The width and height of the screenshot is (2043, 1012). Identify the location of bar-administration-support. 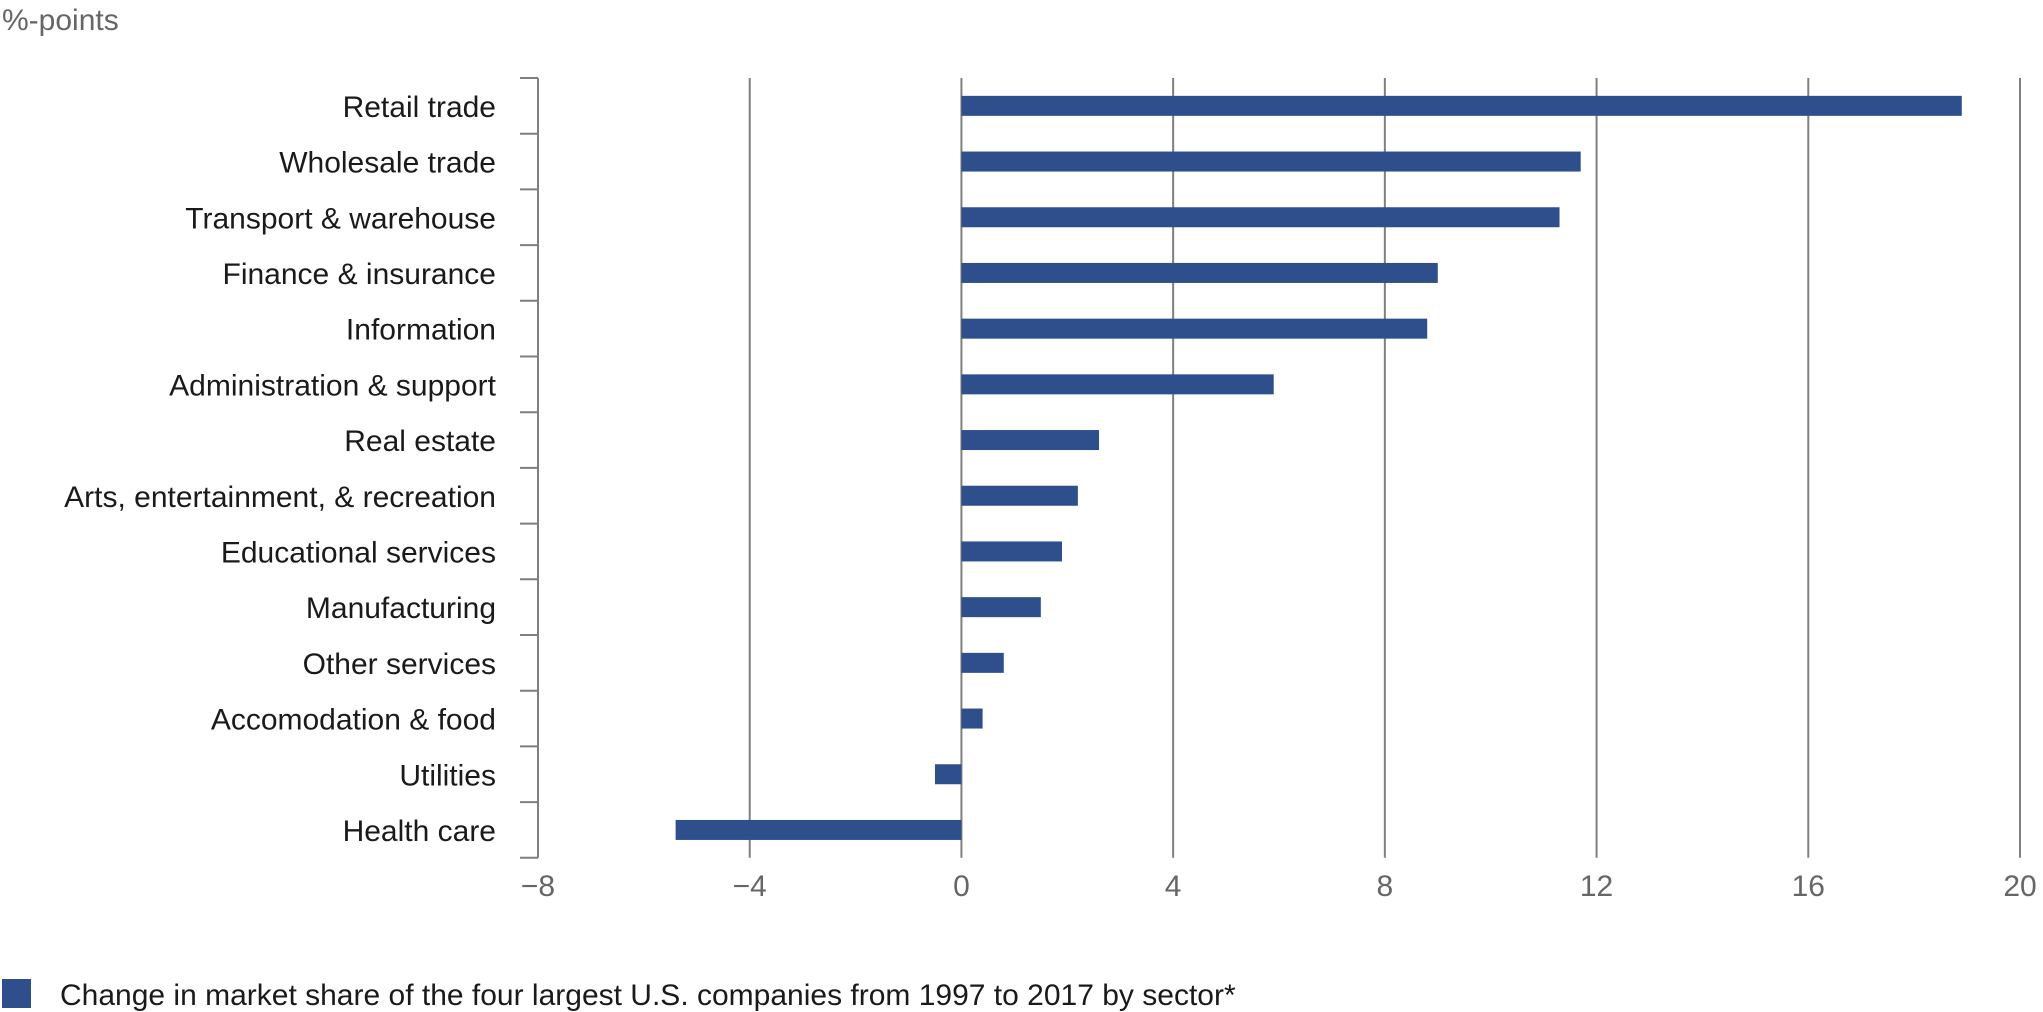
(1117, 384).